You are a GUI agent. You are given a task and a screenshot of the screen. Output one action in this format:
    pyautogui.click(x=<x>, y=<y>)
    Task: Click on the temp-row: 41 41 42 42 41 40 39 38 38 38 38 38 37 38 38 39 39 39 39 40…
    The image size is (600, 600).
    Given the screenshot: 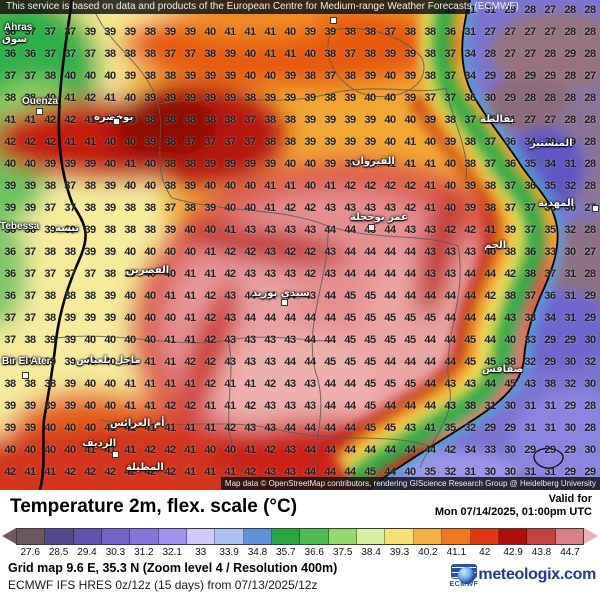 What is the action you would take?
    pyautogui.click(x=300, y=120)
    